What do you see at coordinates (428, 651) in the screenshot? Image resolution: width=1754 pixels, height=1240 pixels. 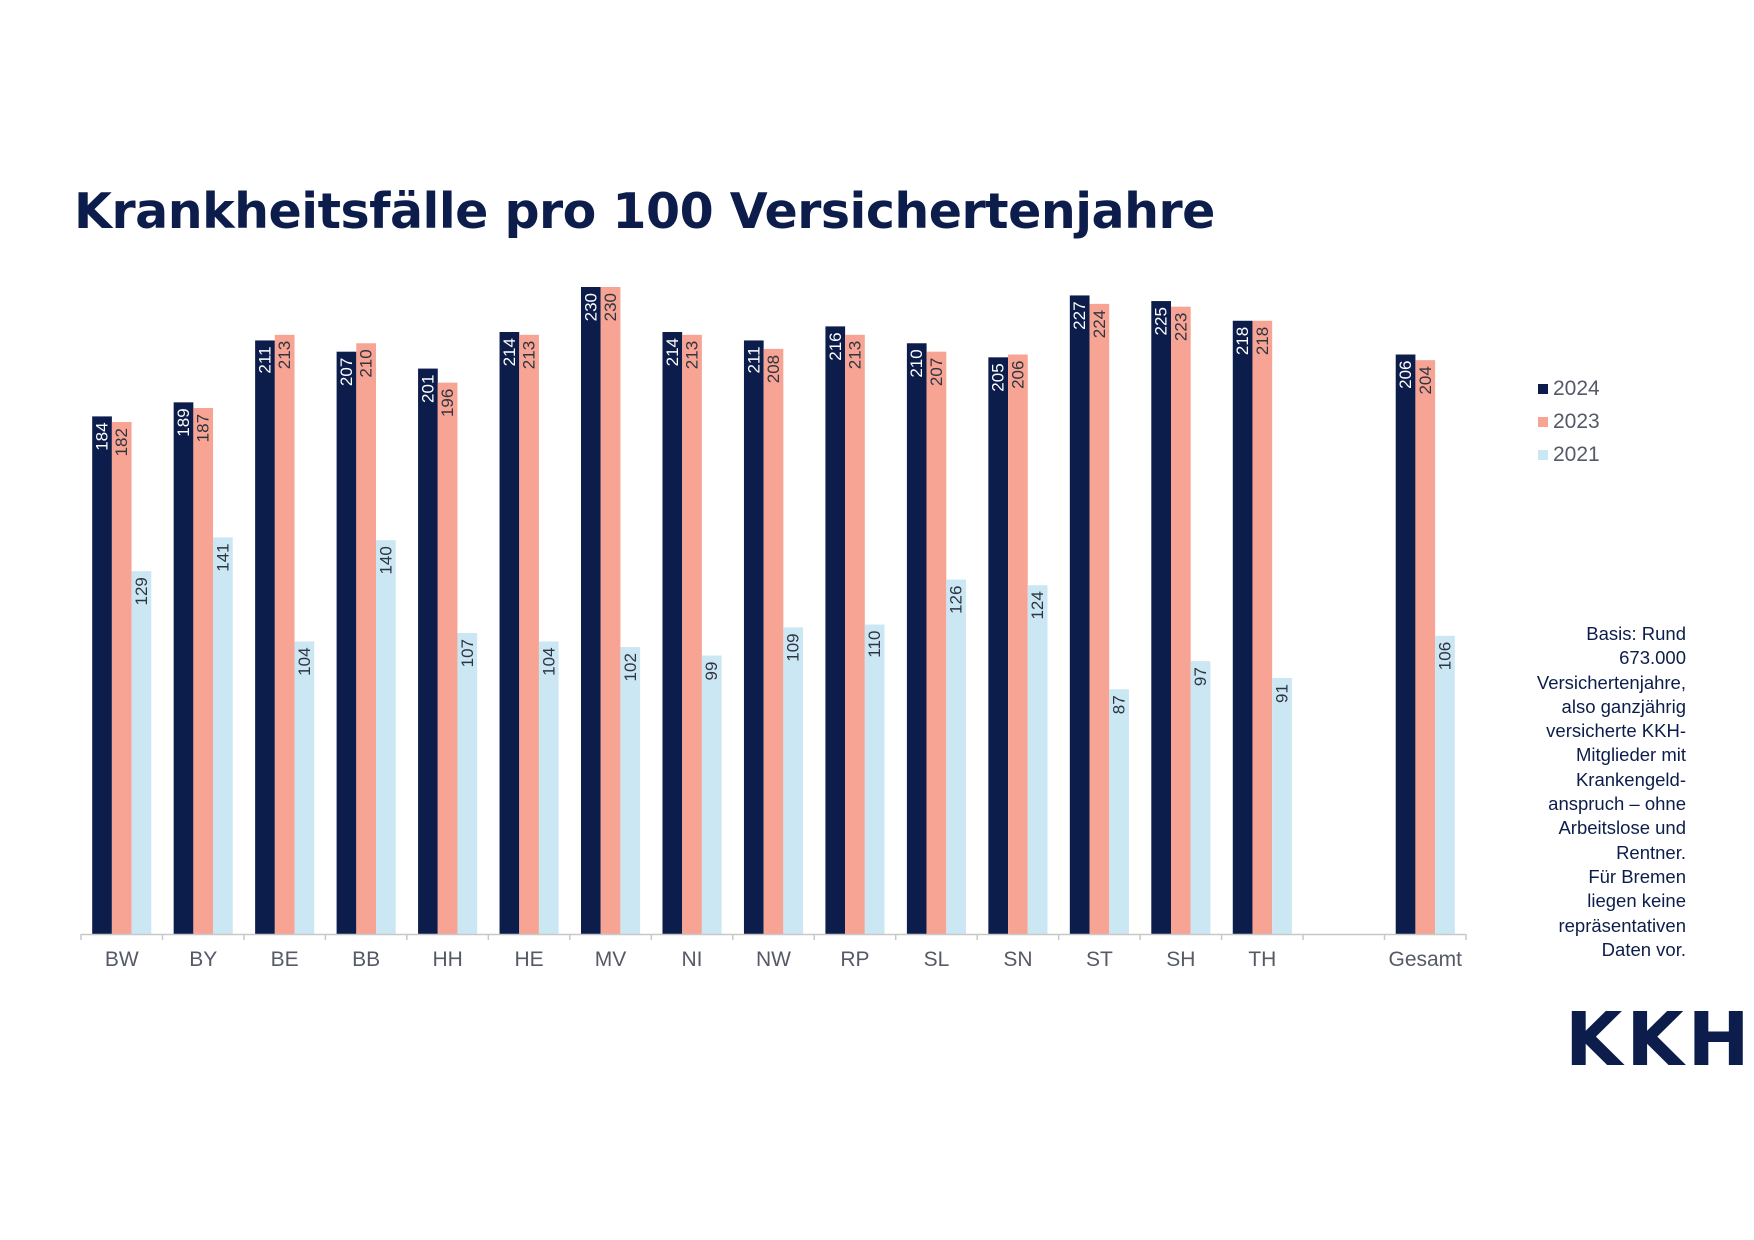 I see `bar-2024-hh` at bounding box center [428, 651].